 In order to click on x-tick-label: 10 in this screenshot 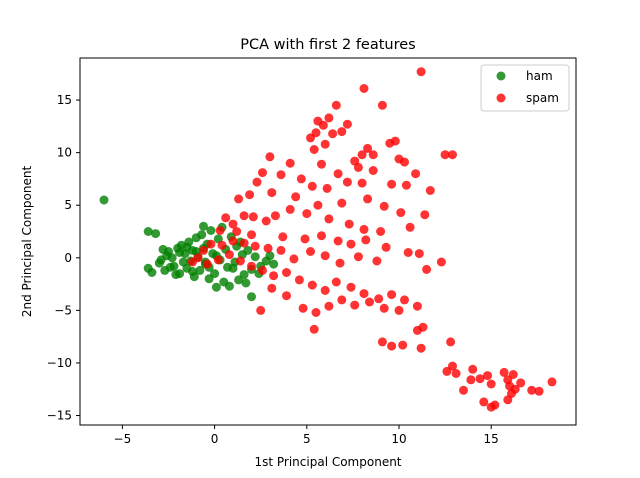, I will do `click(398, 439)`.